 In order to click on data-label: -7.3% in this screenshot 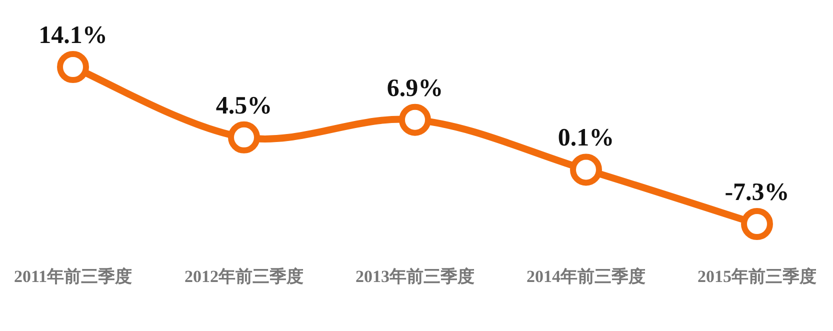, I will do `click(757, 192)`.